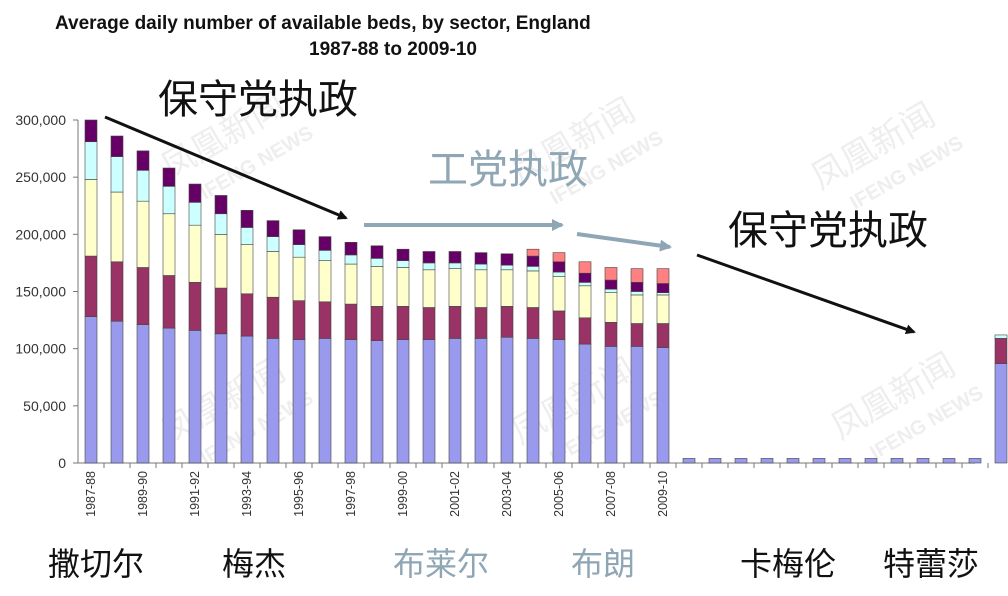 Image resolution: width=1008 pixels, height=596 pixels. I want to click on pm-brown: 布朗, so click(603, 564).